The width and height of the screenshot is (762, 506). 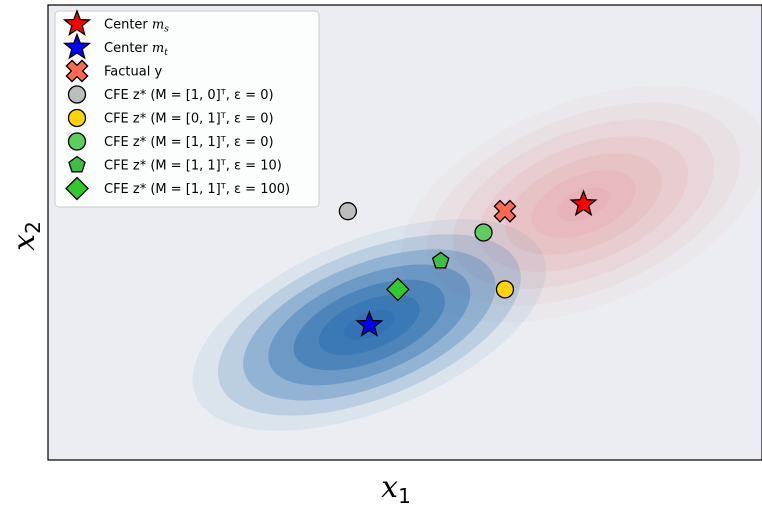 I want to click on legend-label-6: CFE z* (M = [1, 1]ᵀ, ε = 10), so click(x=193, y=166).